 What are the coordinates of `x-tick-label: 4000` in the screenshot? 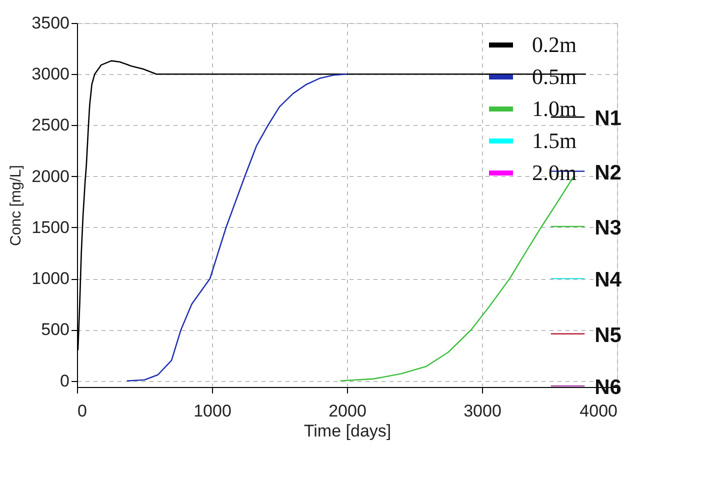 It's located at (599, 411).